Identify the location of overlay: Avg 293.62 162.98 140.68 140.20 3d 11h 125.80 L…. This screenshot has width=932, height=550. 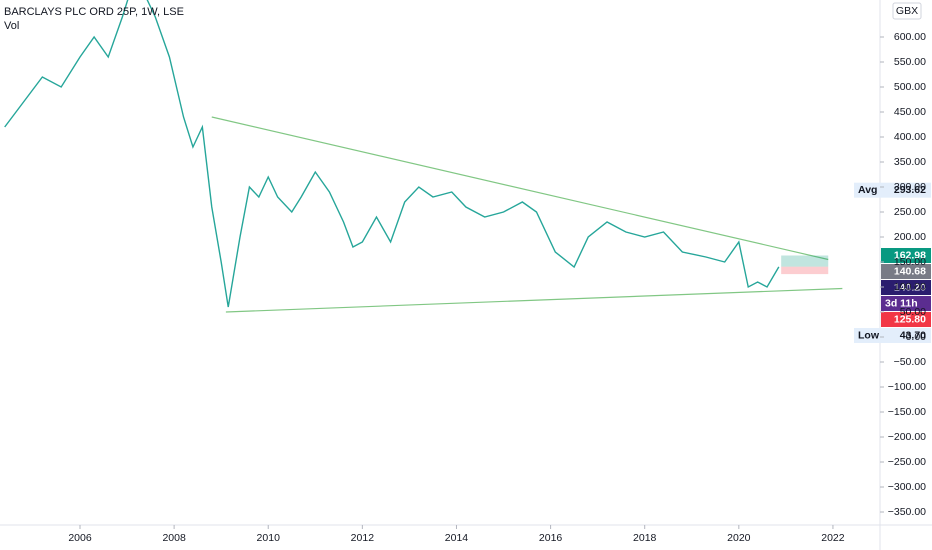
(892, 263).